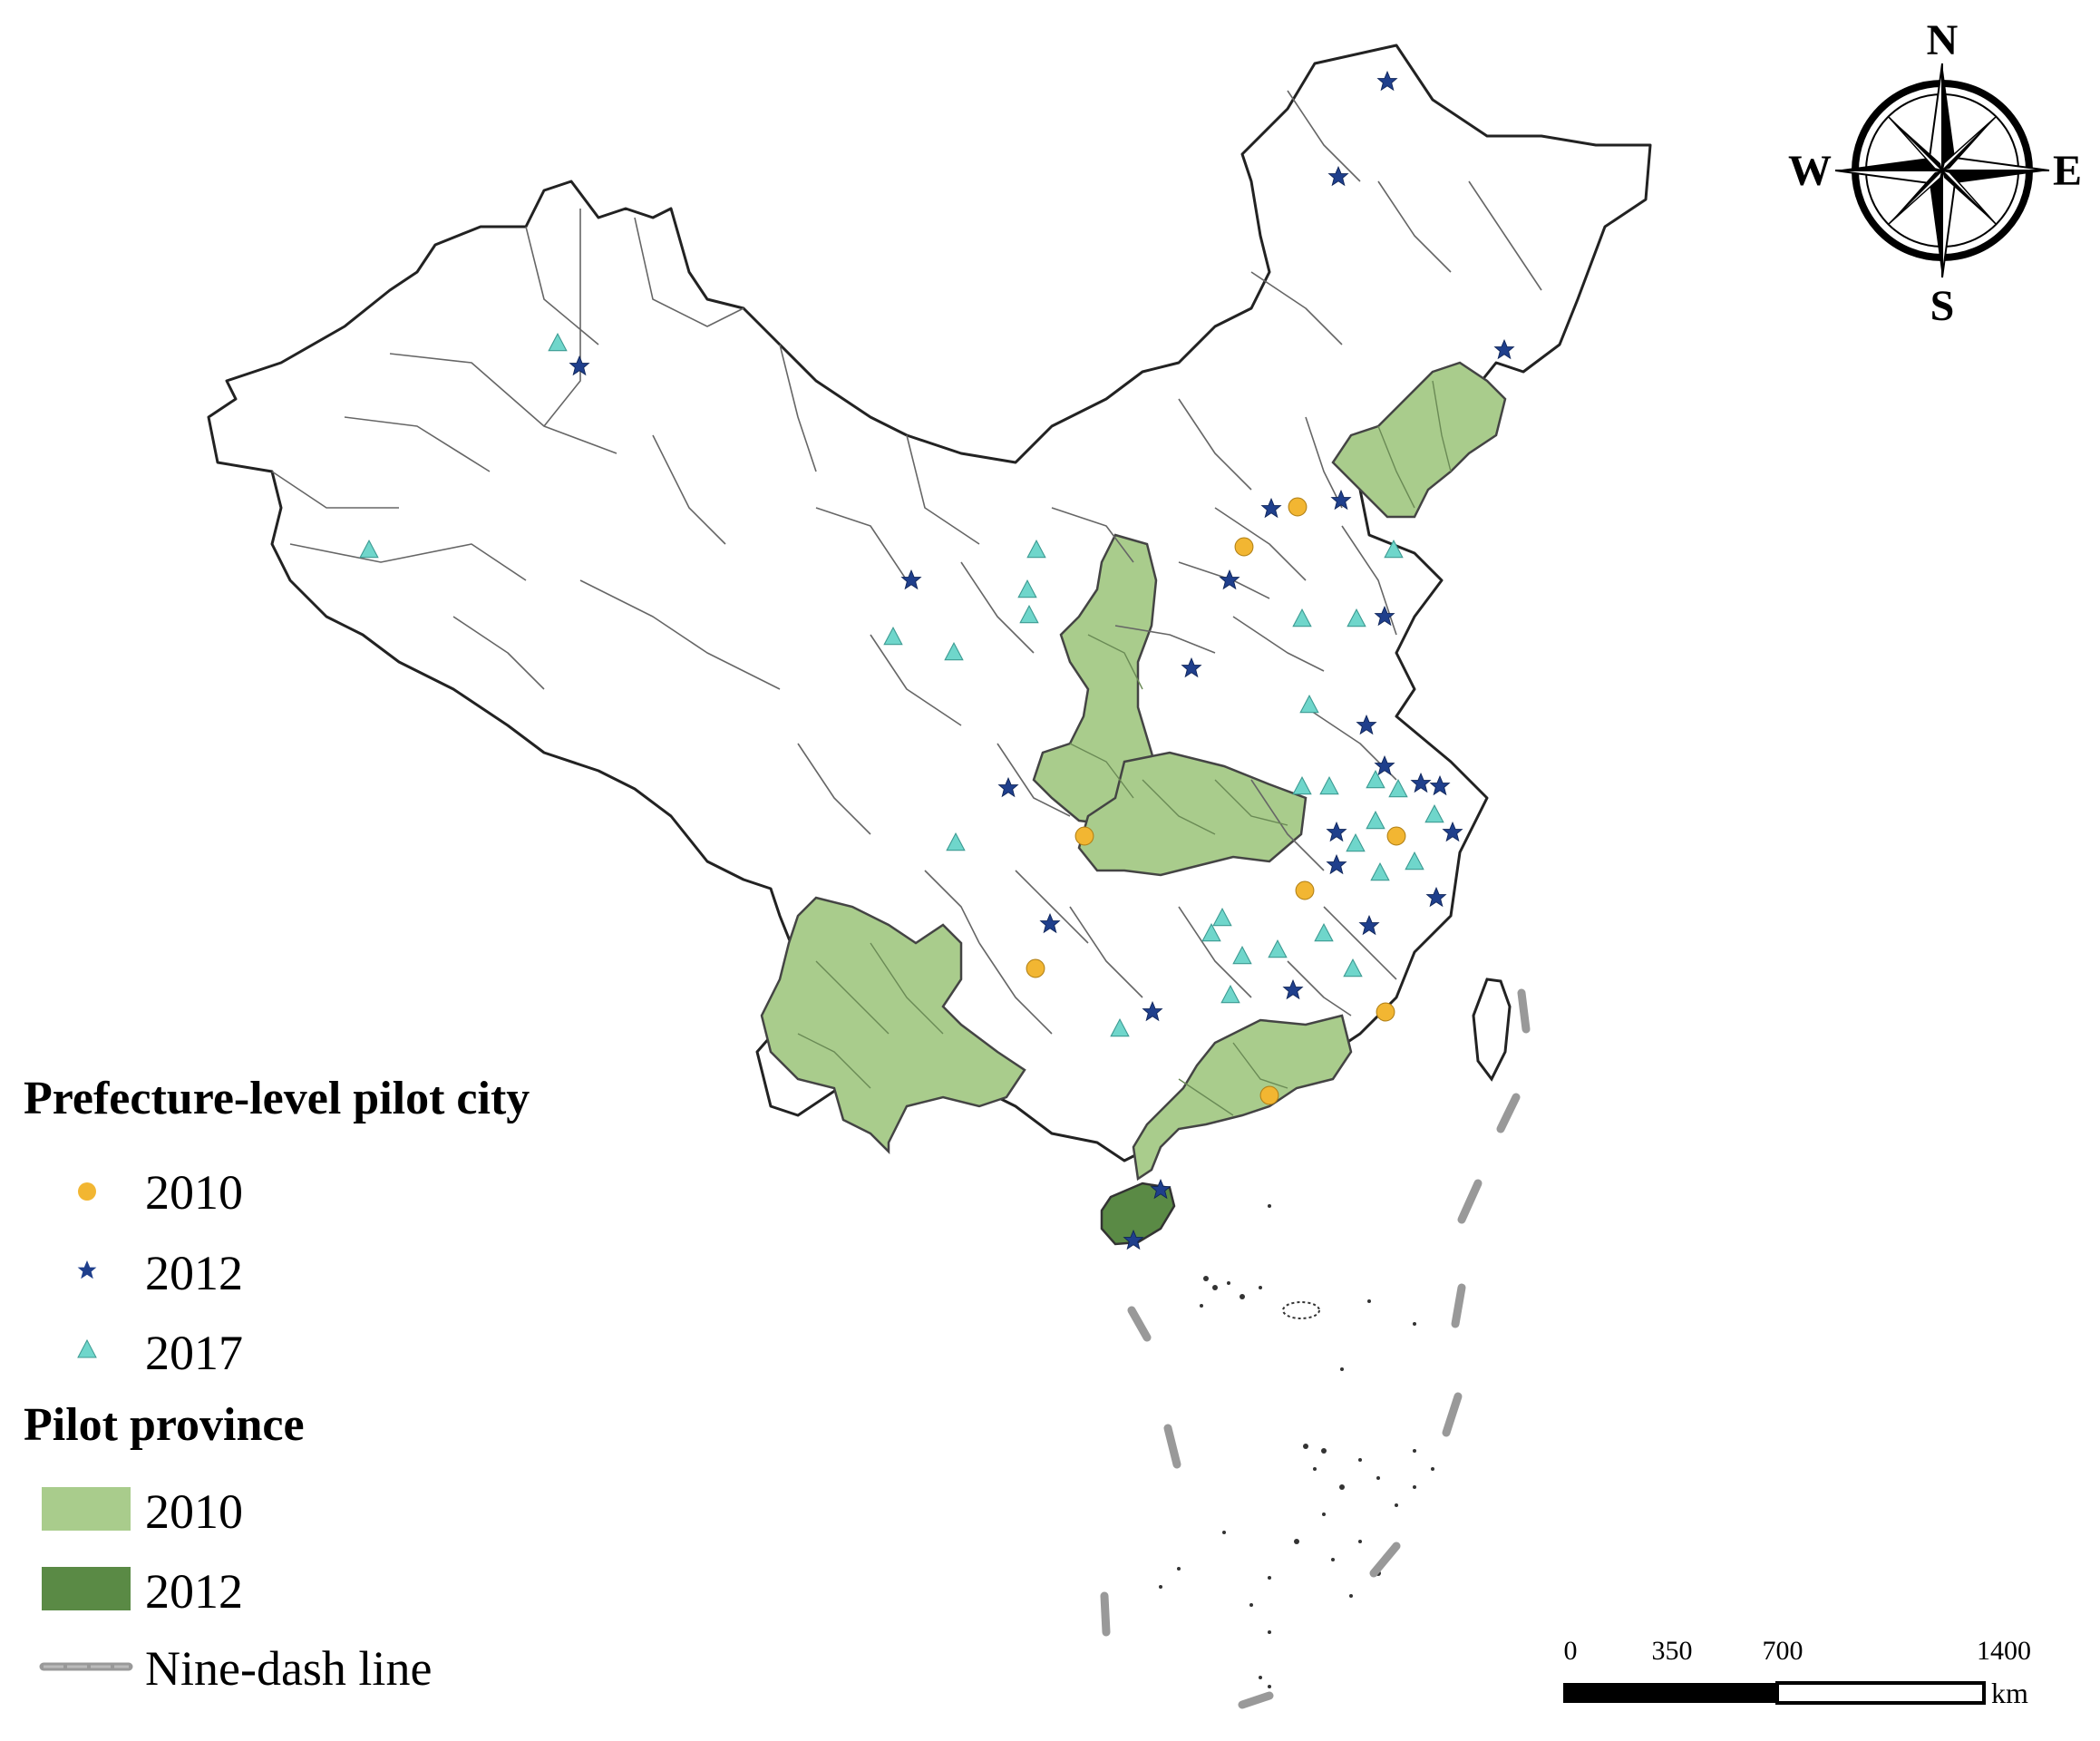 The height and width of the screenshot is (1741, 2100). Describe the element at coordinates (194, 1192) in the screenshot. I see `legend-city-2010-label: 2010` at that location.